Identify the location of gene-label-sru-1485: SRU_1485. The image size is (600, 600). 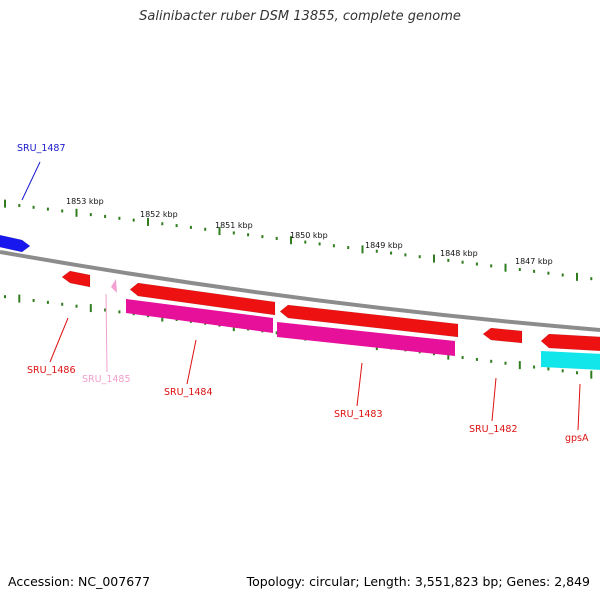
(106, 379).